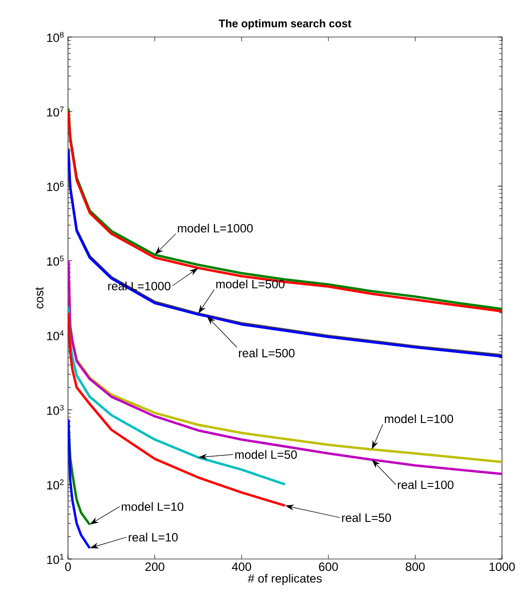 The height and width of the screenshot is (614, 529). Describe the element at coordinates (55, 409) in the screenshot. I see `y-tick-label: 10$^{3}$` at that location.